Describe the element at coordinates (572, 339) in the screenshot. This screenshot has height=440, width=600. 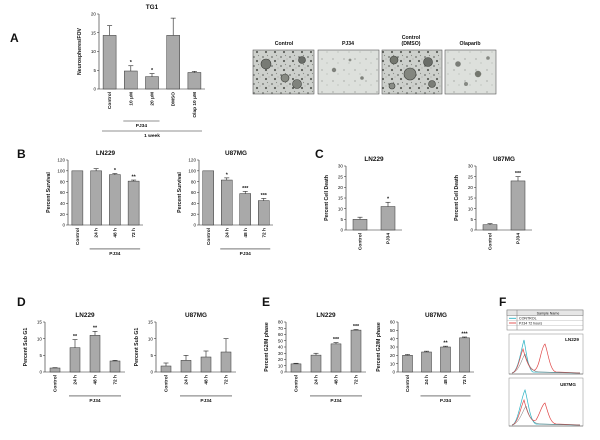
I see `flow-title-ln229: LN229` at that location.